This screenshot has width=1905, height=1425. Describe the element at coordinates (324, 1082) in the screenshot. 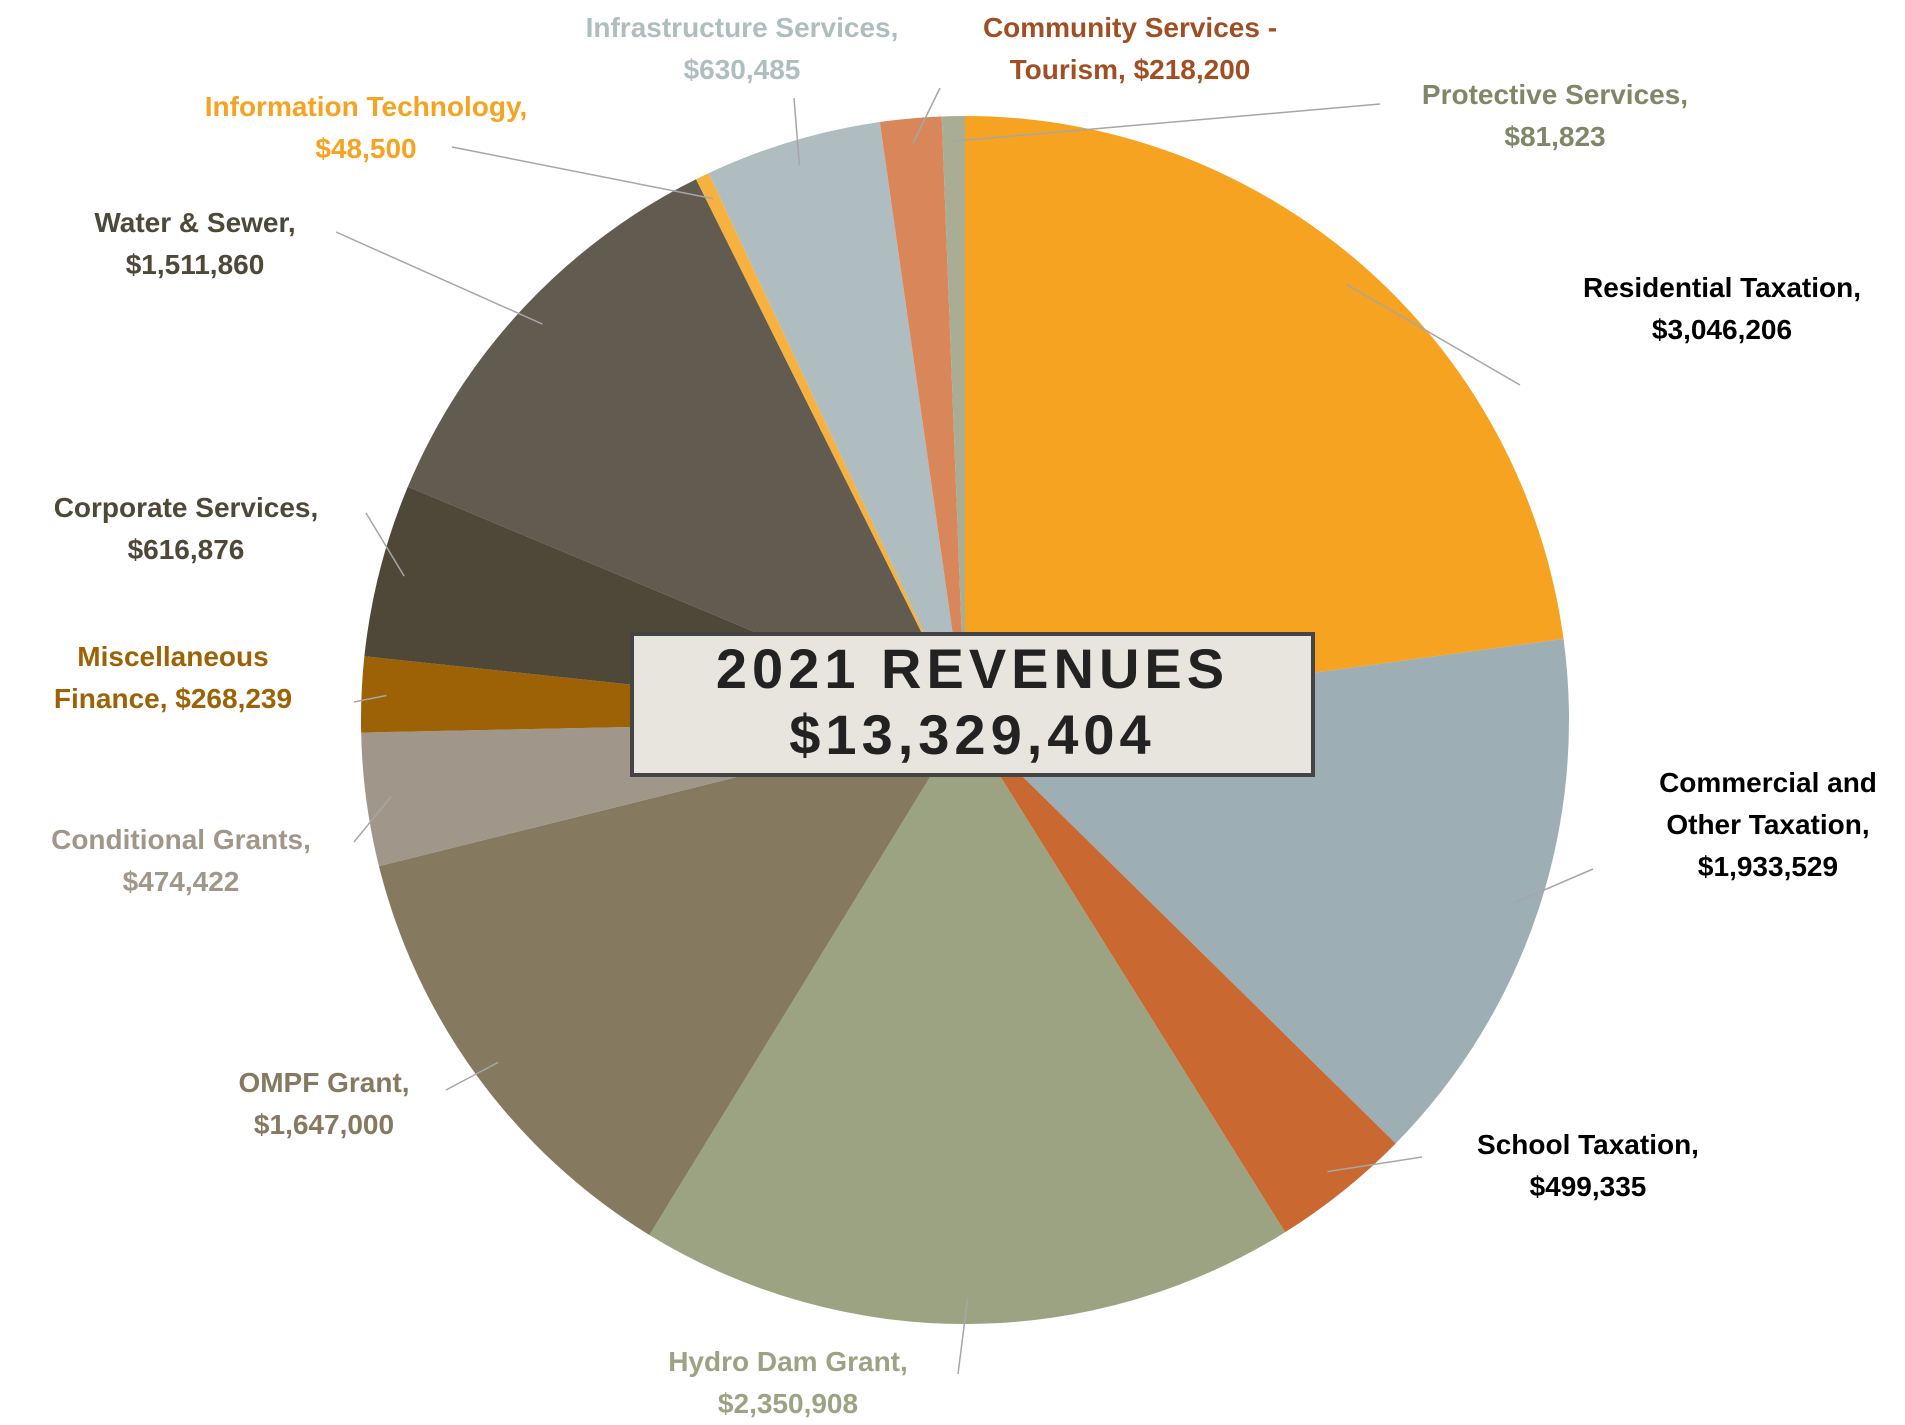

I see `slice-category: OMPF Grant,` at that location.